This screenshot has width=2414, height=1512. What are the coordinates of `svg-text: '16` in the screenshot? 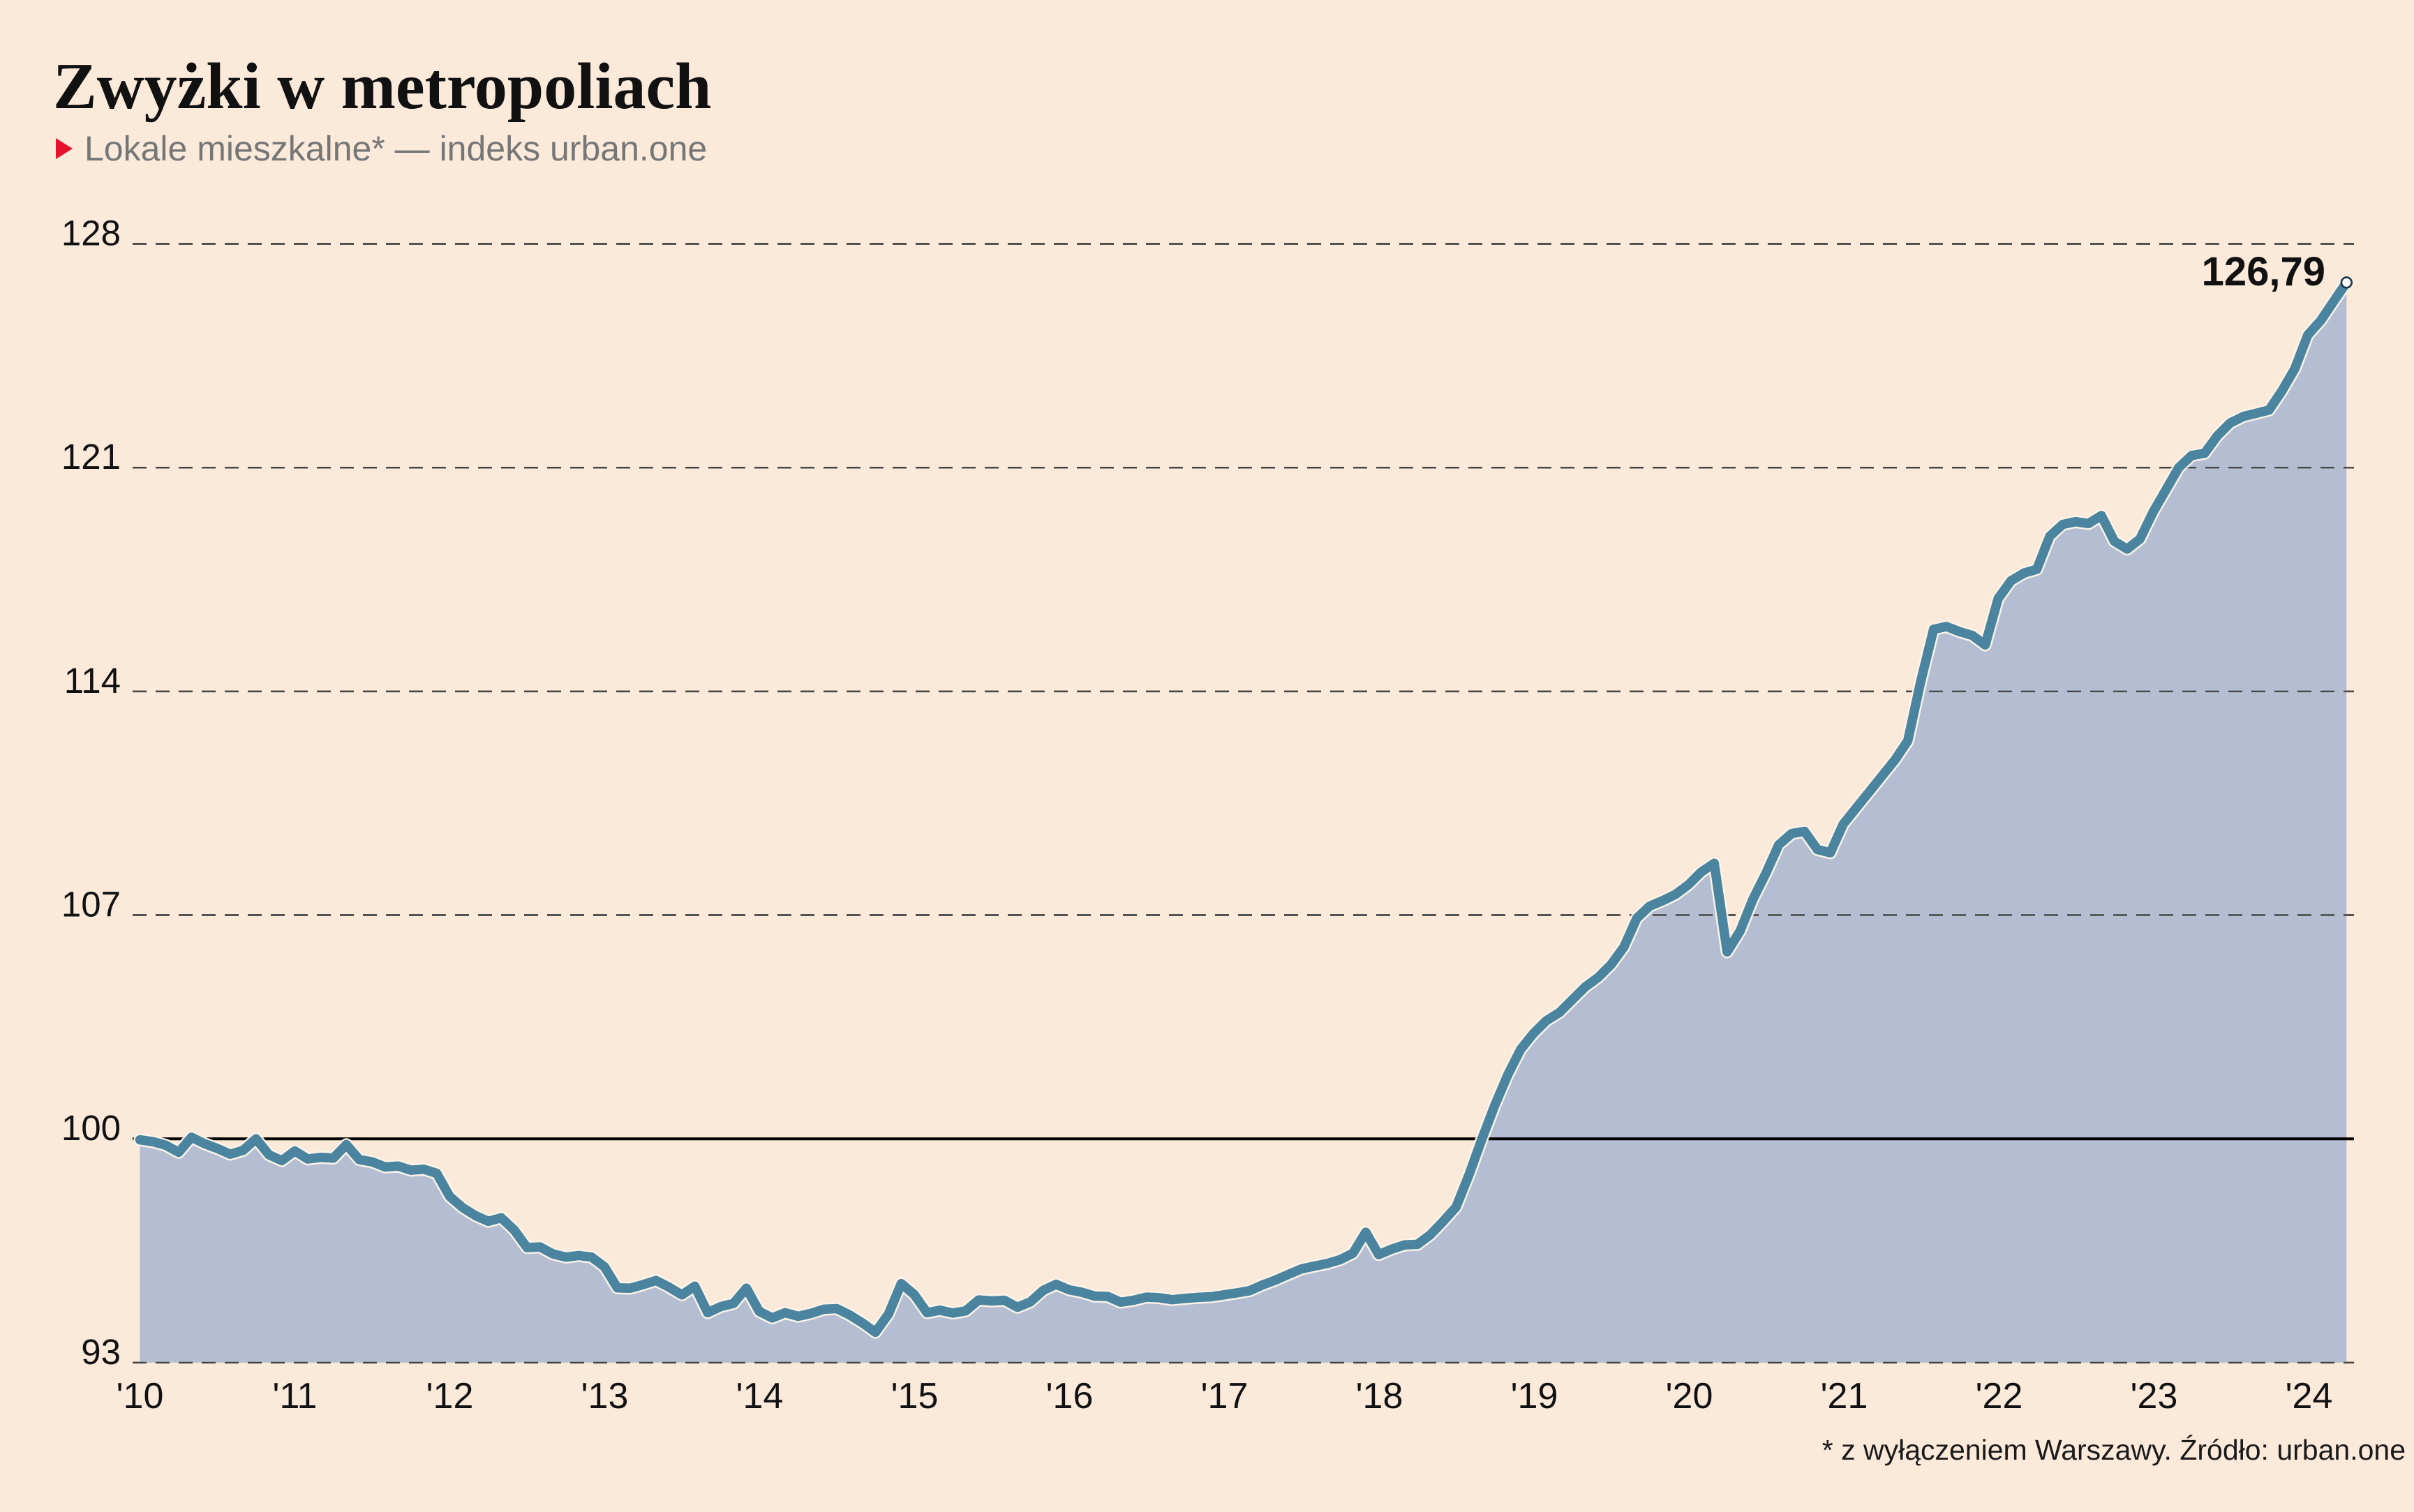 It's located at (1070, 1396).